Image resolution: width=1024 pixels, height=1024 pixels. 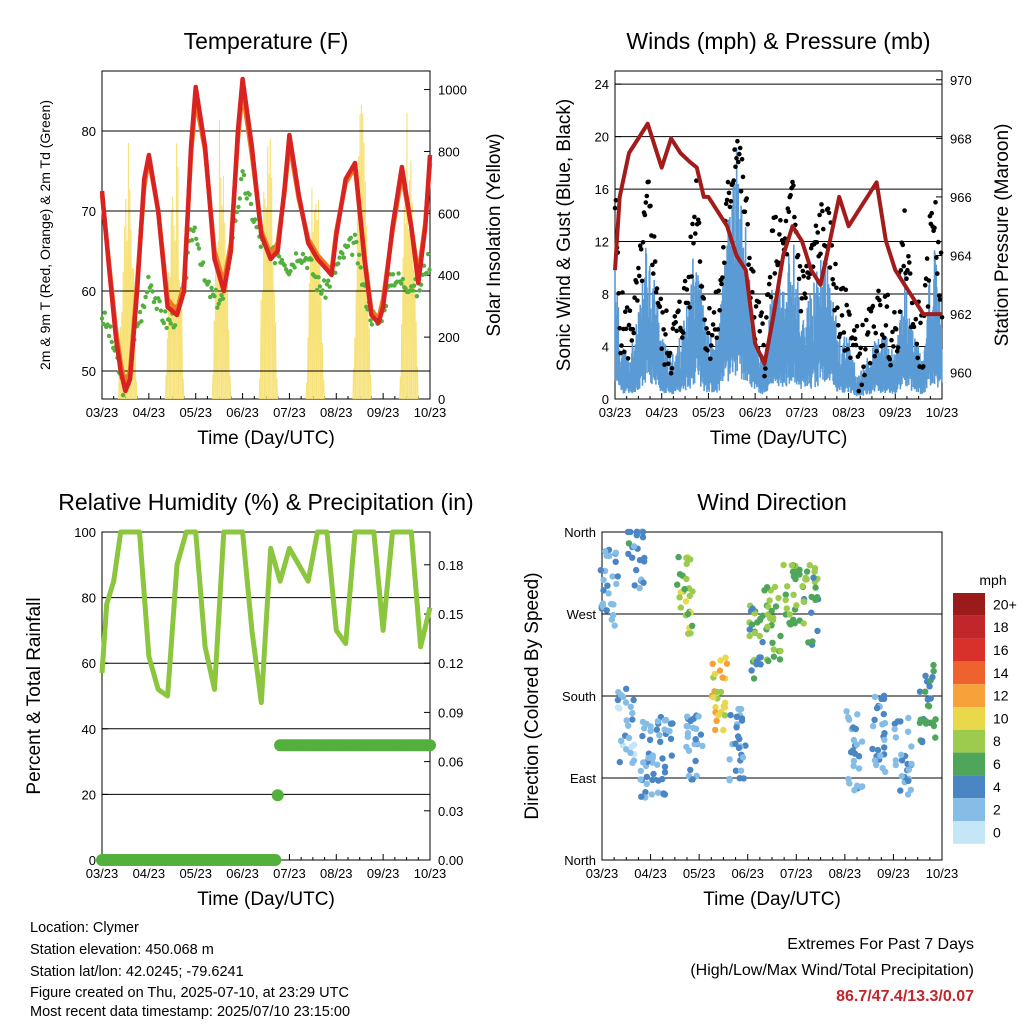 I want to click on y2-tick-label: 1000, so click(x=452, y=90).